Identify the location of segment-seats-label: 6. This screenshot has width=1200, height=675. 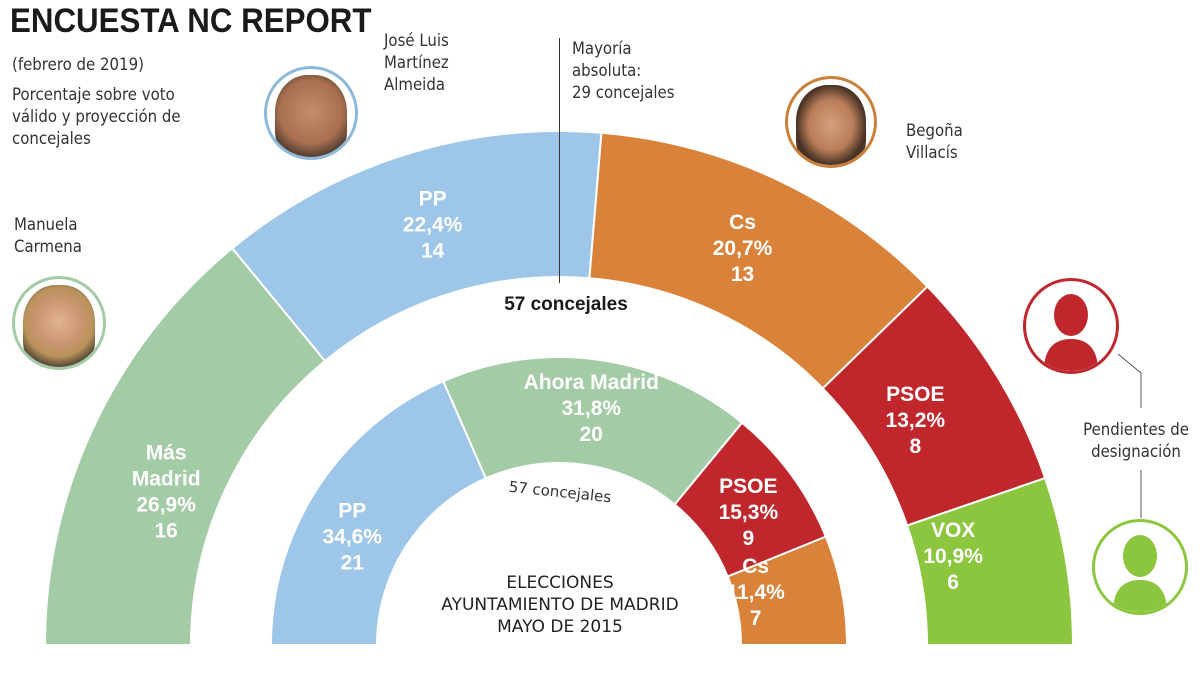
(953, 582).